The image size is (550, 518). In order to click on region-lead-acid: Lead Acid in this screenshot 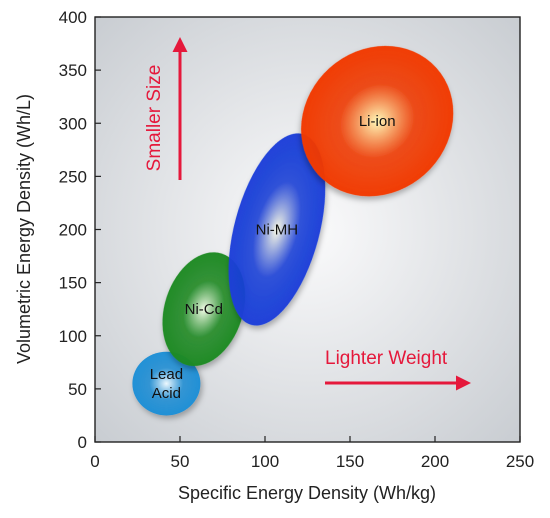, I will do `click(166, 383)`.